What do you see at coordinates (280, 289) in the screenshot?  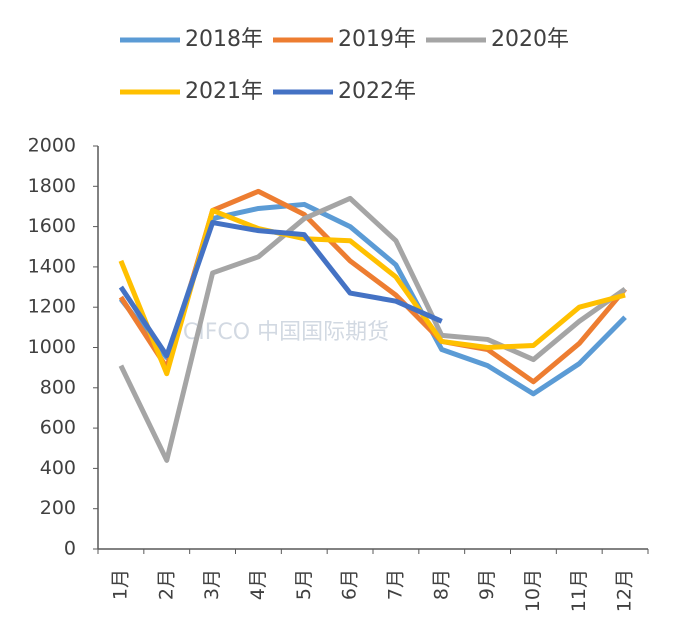 I see `series-line` at bounding box center [280, 289].